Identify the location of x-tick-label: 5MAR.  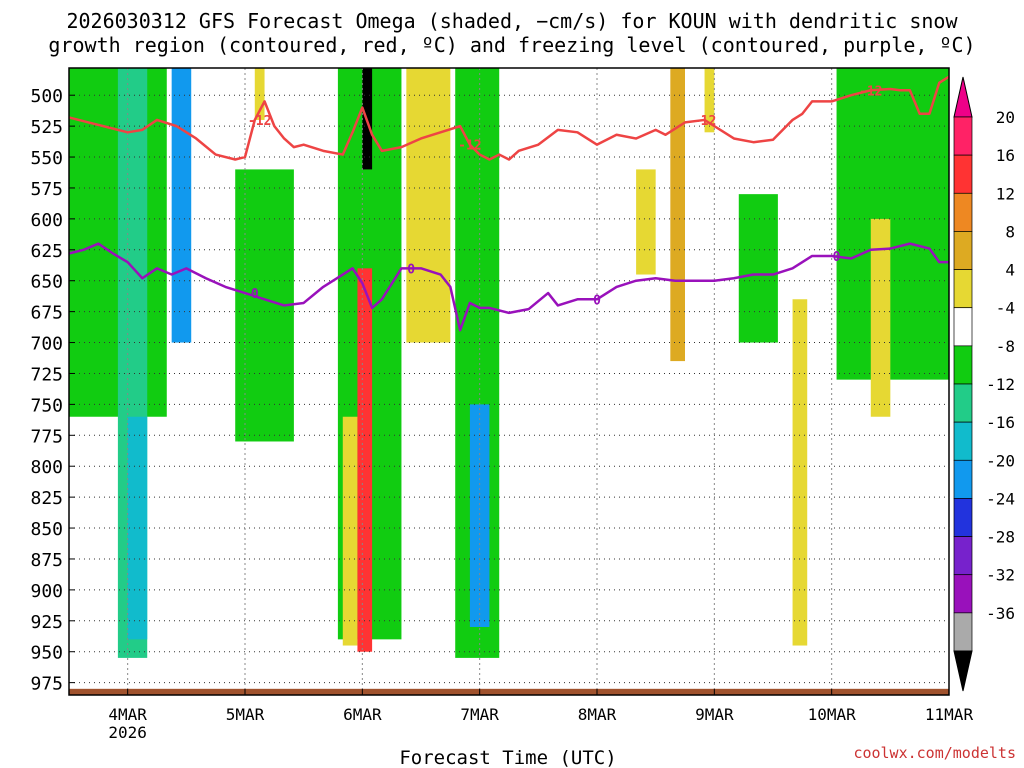
(245, 714).